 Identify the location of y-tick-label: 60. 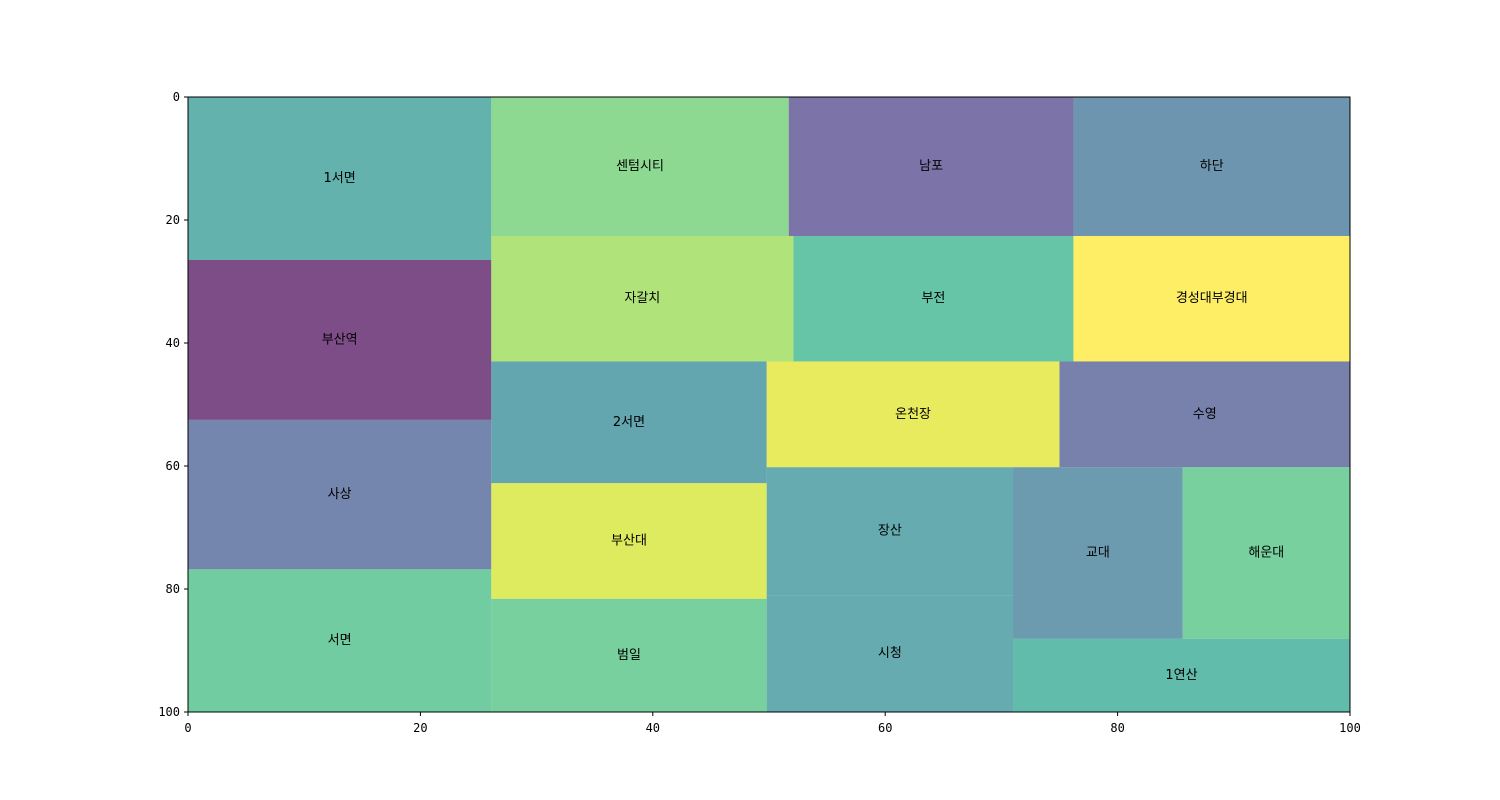
(173, 466).